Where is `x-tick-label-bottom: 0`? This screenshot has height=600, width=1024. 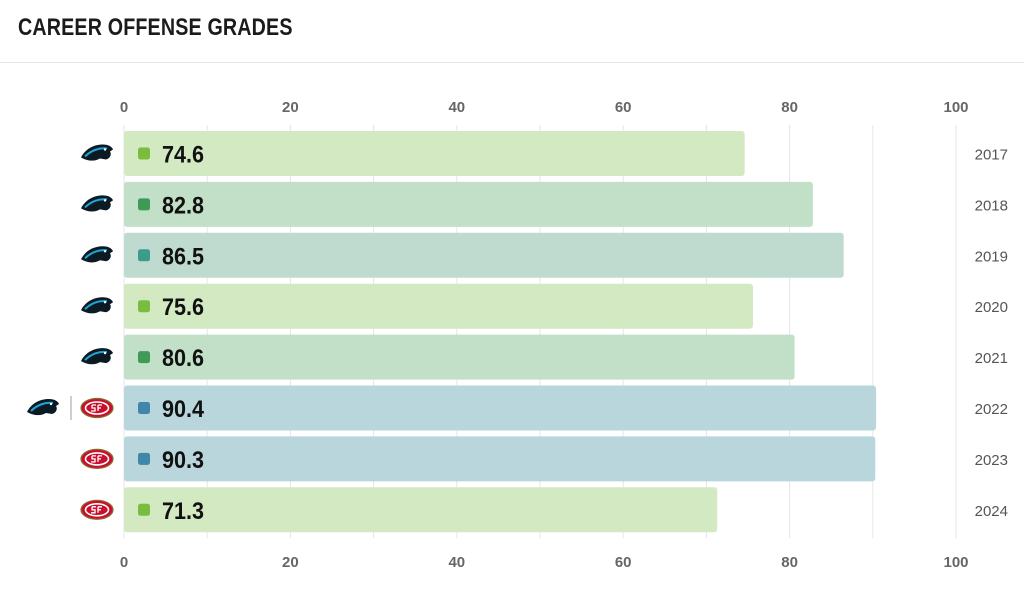
x-tick-label-bottom: 0 is located at coordinates (124, 562).